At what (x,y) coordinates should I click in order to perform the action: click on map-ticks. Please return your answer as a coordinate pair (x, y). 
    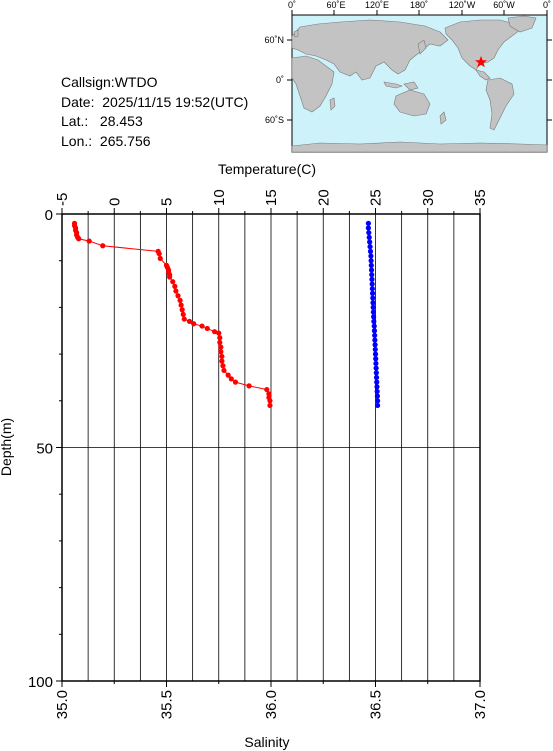
    Looking at the image, I should click on (419, 65).